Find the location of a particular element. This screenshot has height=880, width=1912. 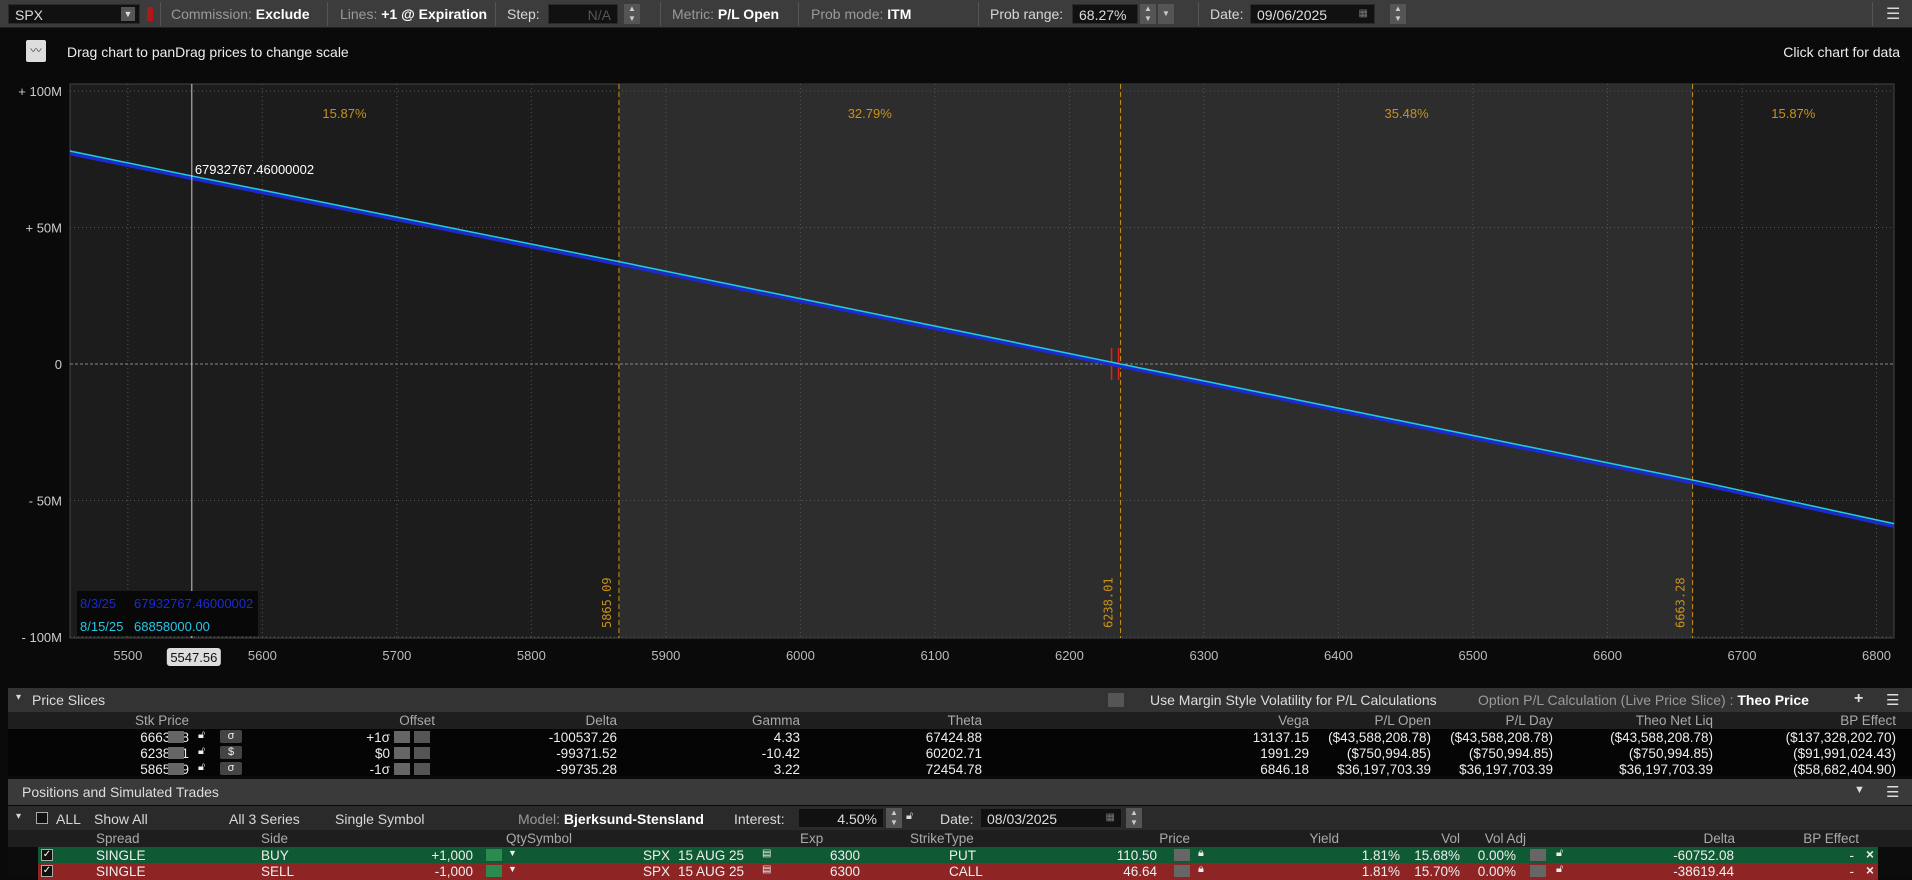

prob-range-stepper: ▲ ▼ is located at coordinates (1148, 14).